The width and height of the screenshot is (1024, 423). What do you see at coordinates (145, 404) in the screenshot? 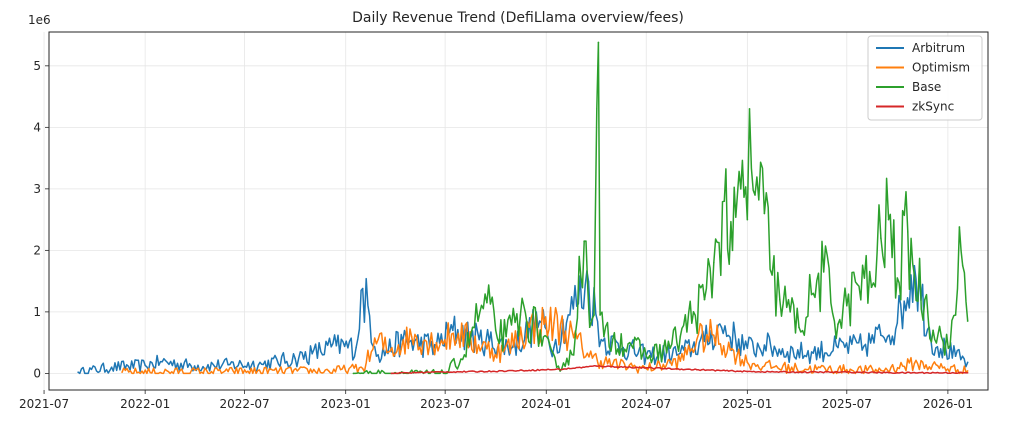
I see `x-tick-label: 2022-01` at bounding box center [145, 404].